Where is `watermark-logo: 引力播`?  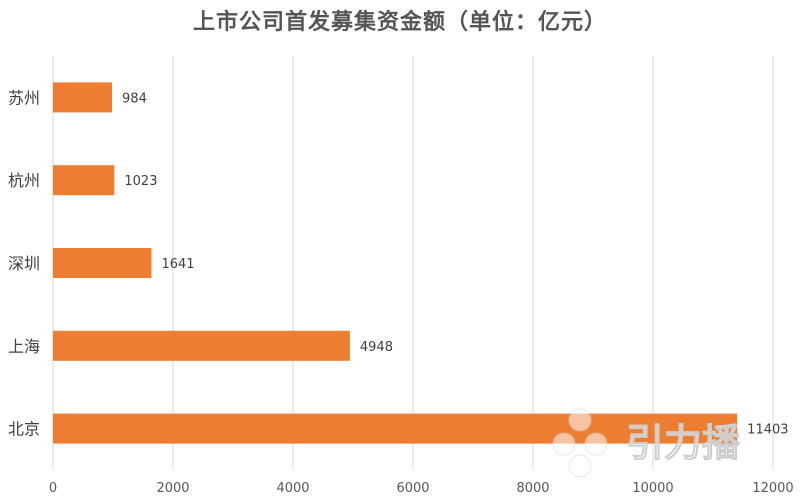 watermark-logo: 引力播 is located at coordinates (668, 446).